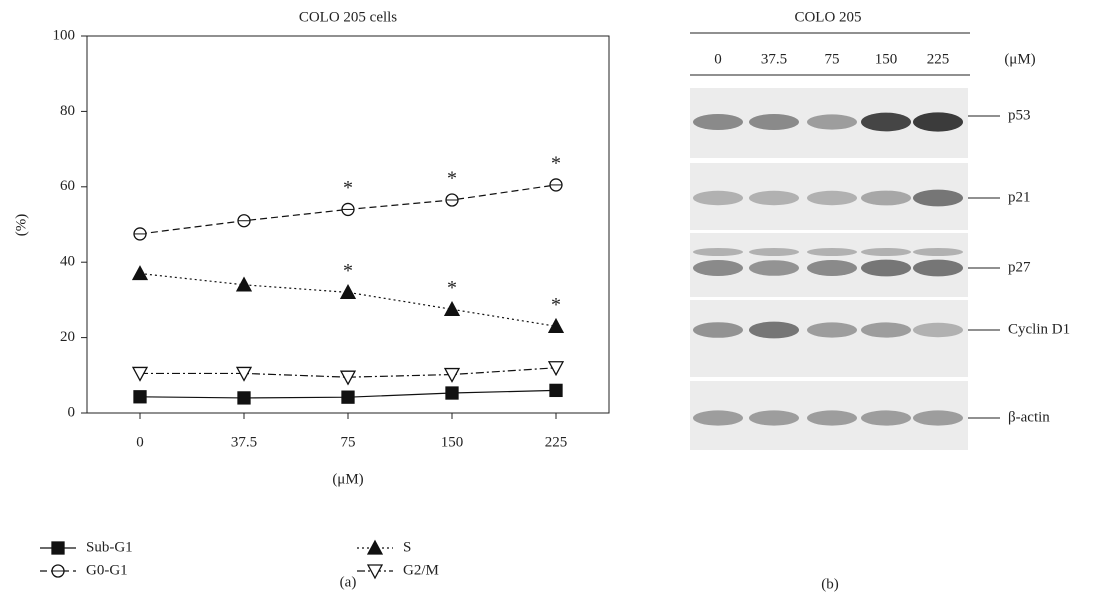 Image resolution: width=1095 pixels, height=599 pixels. I want to click on legend-item: G2/M, so click(398, 571).